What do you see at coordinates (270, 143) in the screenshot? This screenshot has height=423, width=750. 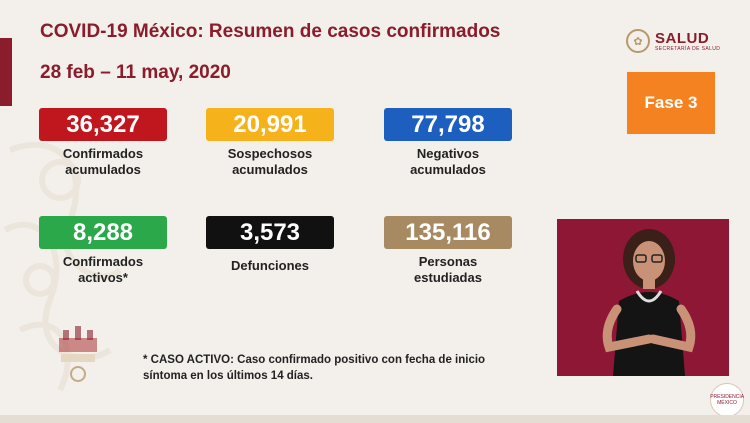 I see `stat-card-sospechosos: 20,991 Sospechosos acumulados` at bounding box center [270, 143].